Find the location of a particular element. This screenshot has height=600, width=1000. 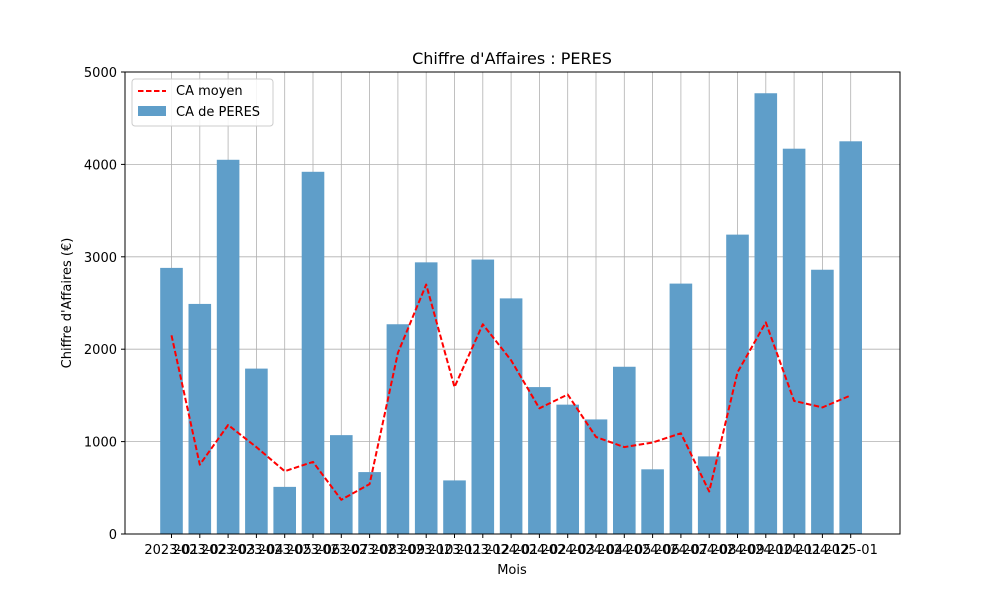

y-tick-label: 2000 is located at coordinates (100, 350).